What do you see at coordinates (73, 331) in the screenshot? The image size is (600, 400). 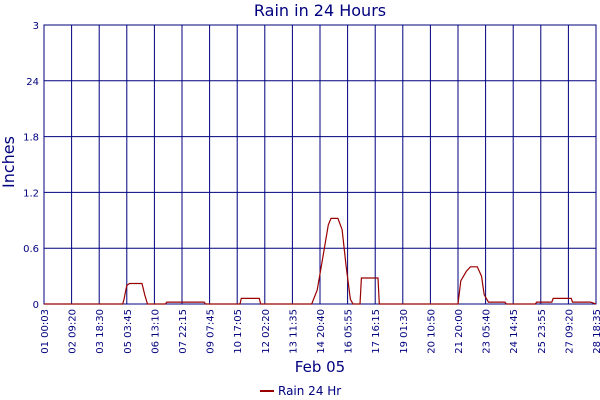 I see `x-tick-label: 02 09:20` at bounding box center [73, 331].